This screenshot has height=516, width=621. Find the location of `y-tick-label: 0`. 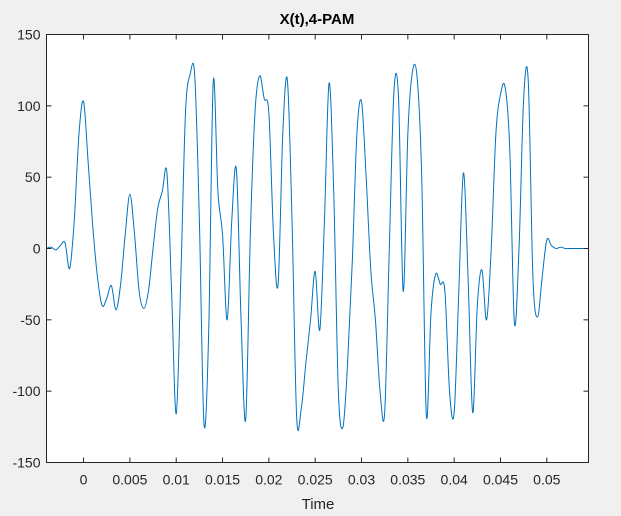

y-tick-label: 0 is located at coordinates (37, 249).